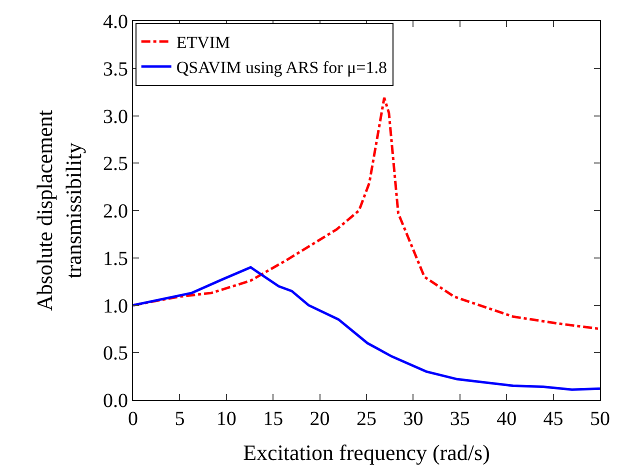 This screenshot has height=474, width=621. What do you see at coordinates (281, 68) in the screenshot?
I see `legend-label: QSAVIM using ARS for μ=1.8` at bounding box center [281, 68].